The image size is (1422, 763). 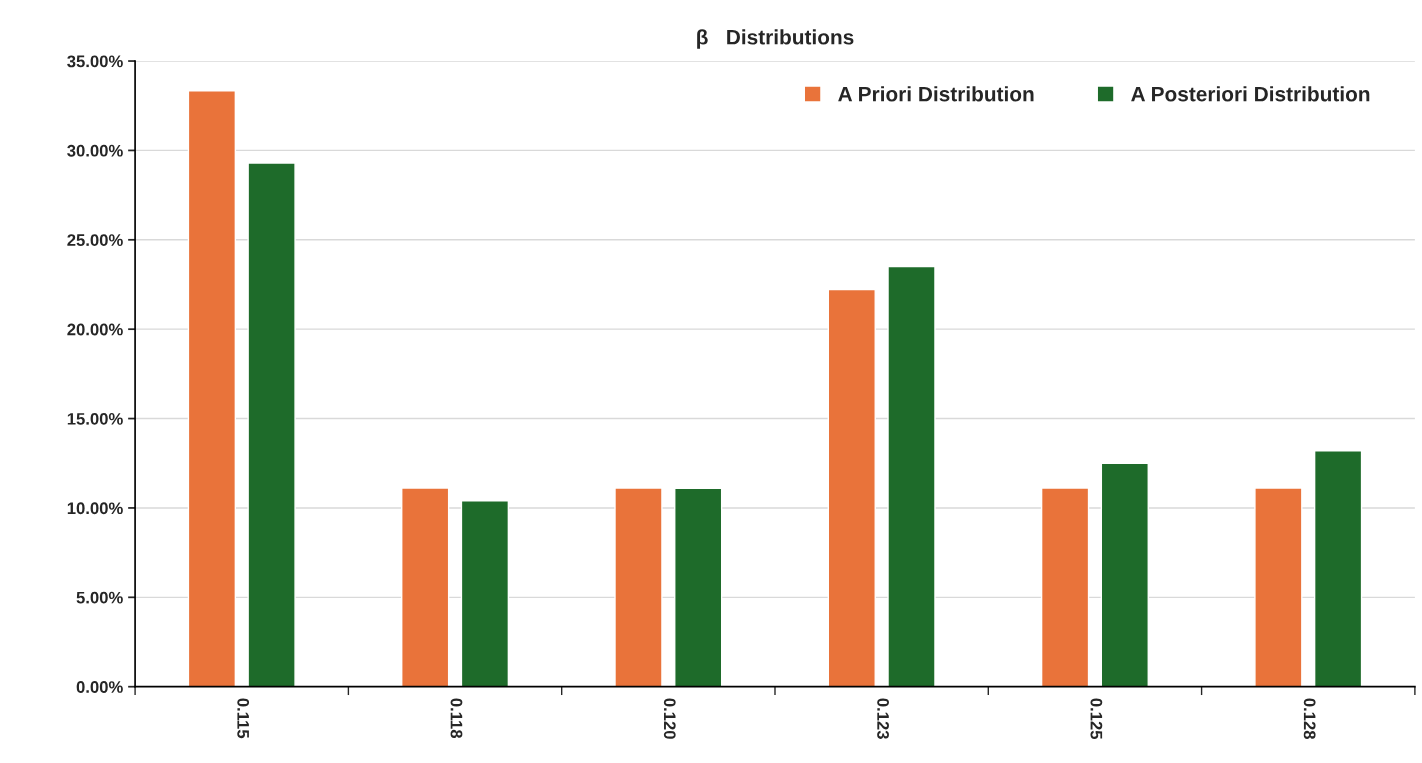 I want to click on x-tick-label: 0.120, so click(x=669, y=718).